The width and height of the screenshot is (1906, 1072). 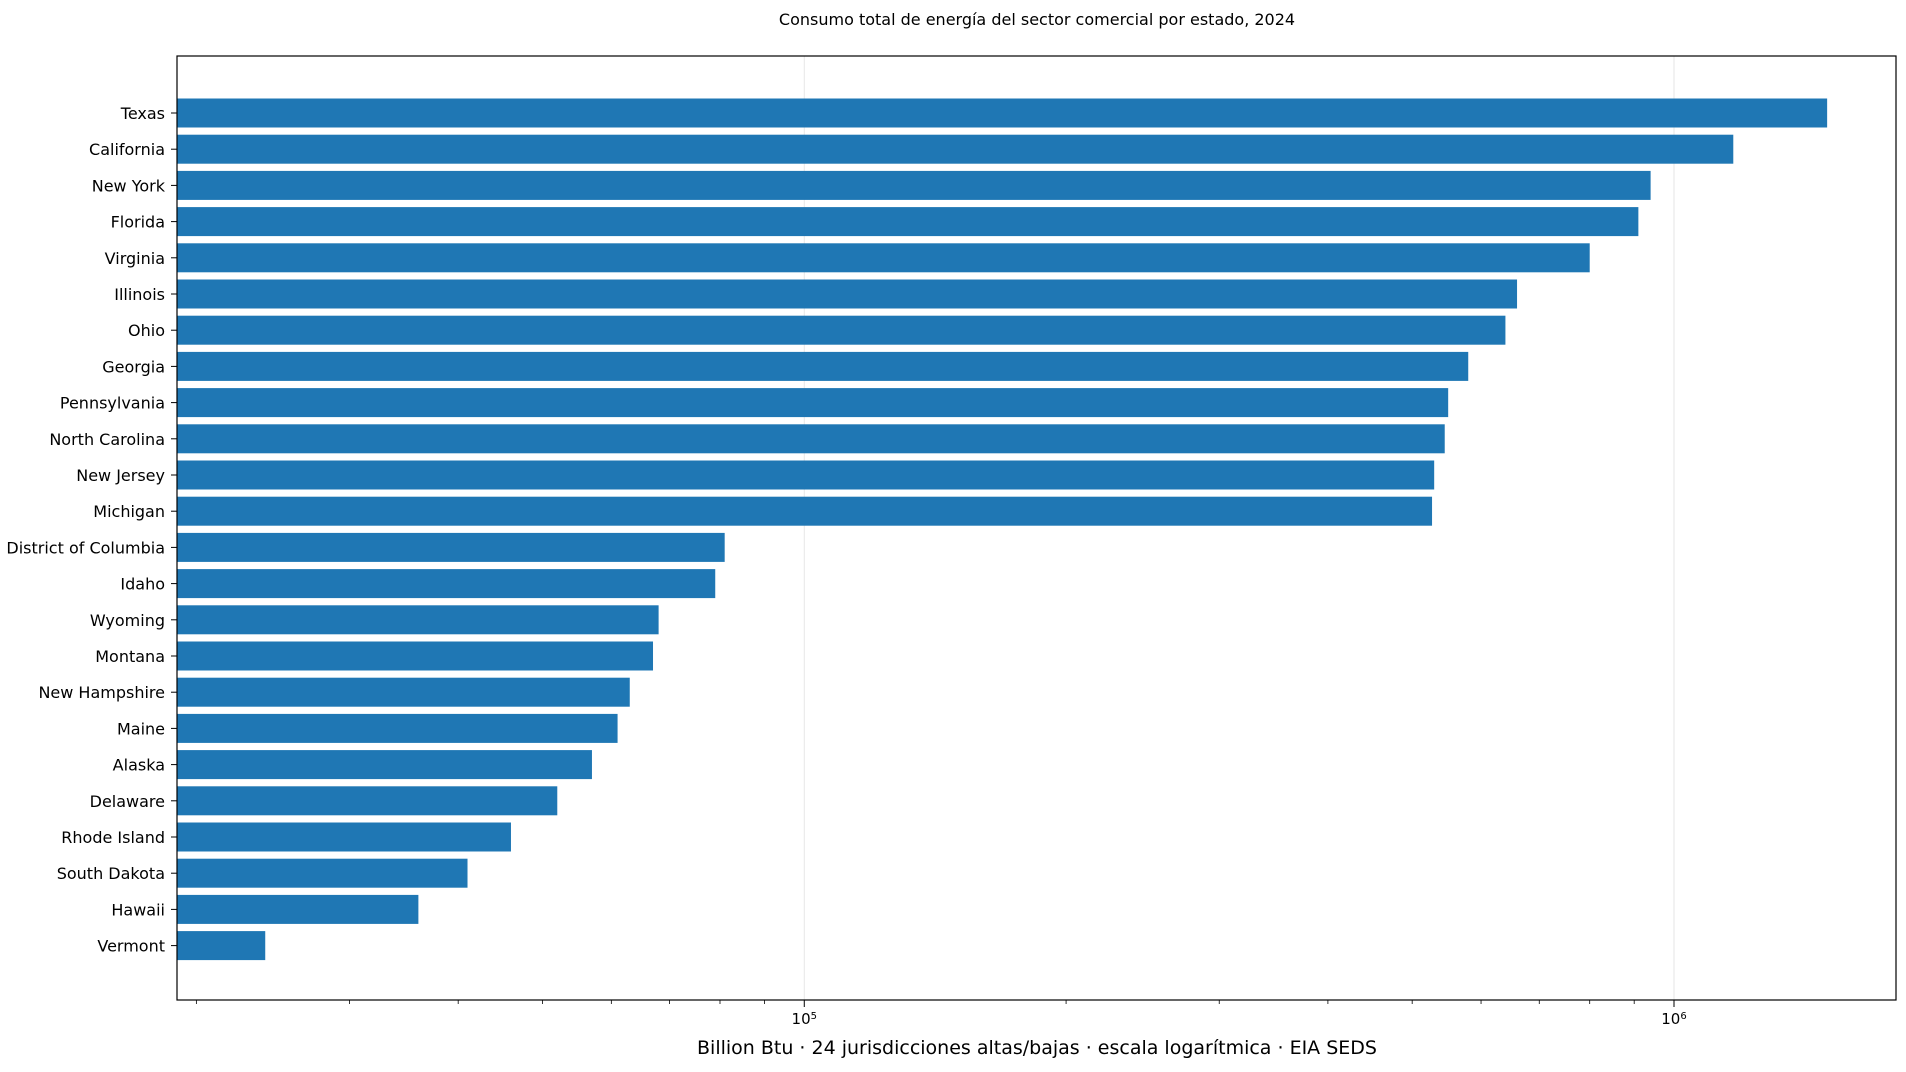 What do you see at coordinates (127, 149) in the screenshot?
I see `y-tick-label-1: California` at bounding box center [127, 149].